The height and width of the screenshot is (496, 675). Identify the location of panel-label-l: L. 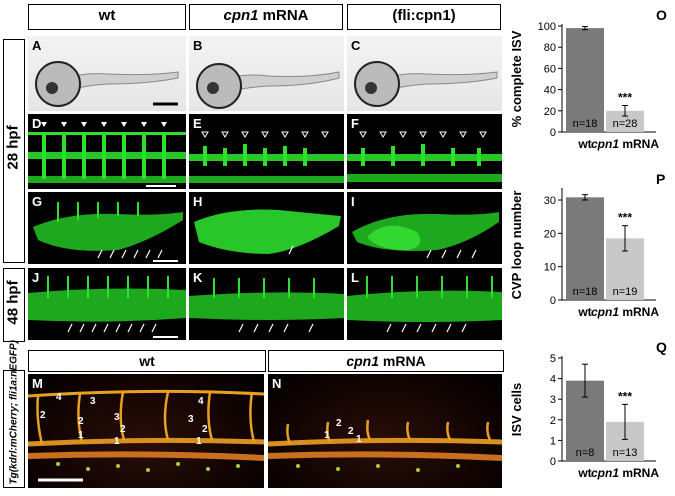
(355, 277).